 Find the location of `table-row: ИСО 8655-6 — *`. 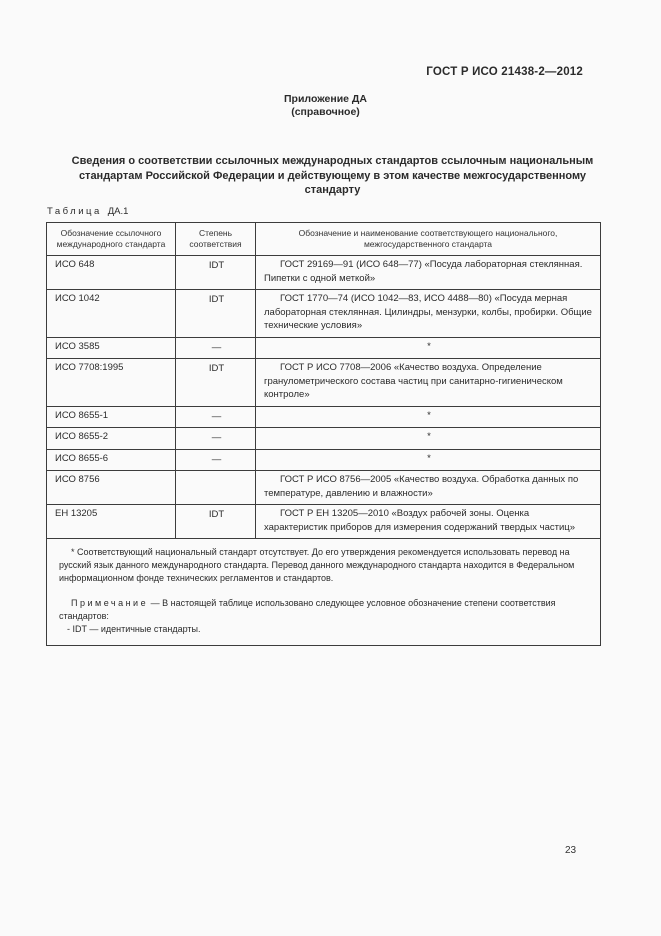

table-row: ИСО 8655-6 — * is located at coordinates (323, 459).